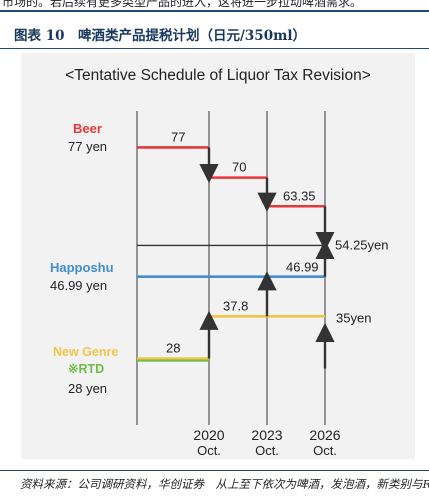  Describe the element at coordinates (353, 317) in the screenshot. I see `label-rtd-35: 35yen` at that location.